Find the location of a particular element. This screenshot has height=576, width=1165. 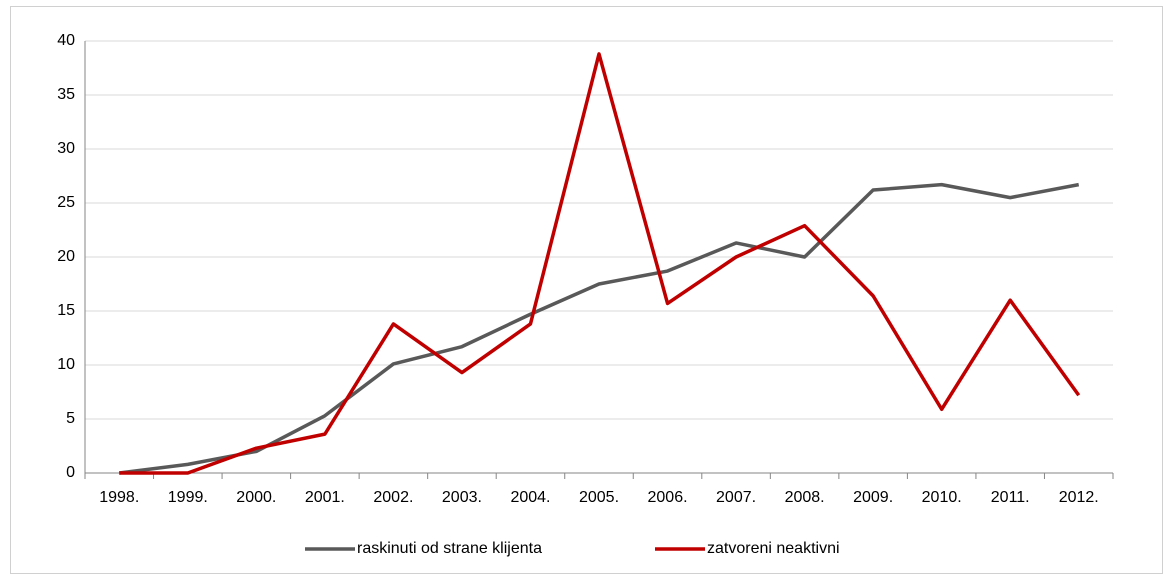

x-tick-label: 2001. is located at coordinates (325, 497).